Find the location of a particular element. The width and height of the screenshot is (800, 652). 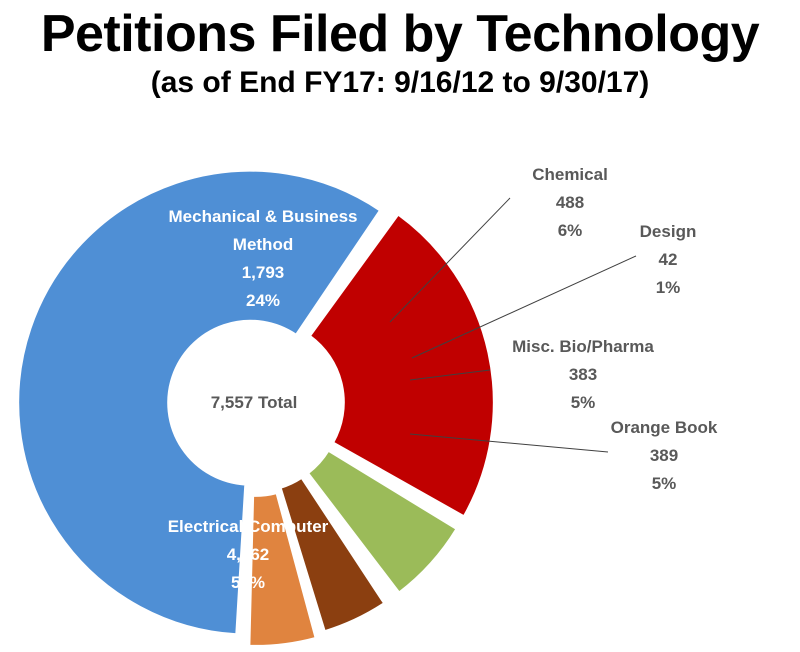

leader-line-misc-bio-pharma is located at coordinates (450, 375).